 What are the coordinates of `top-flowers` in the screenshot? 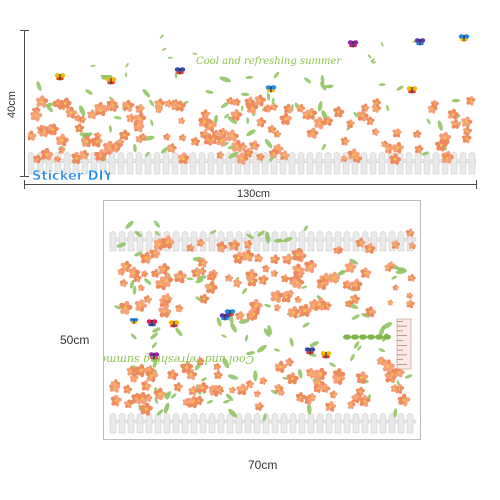 It's located at (252, 129).